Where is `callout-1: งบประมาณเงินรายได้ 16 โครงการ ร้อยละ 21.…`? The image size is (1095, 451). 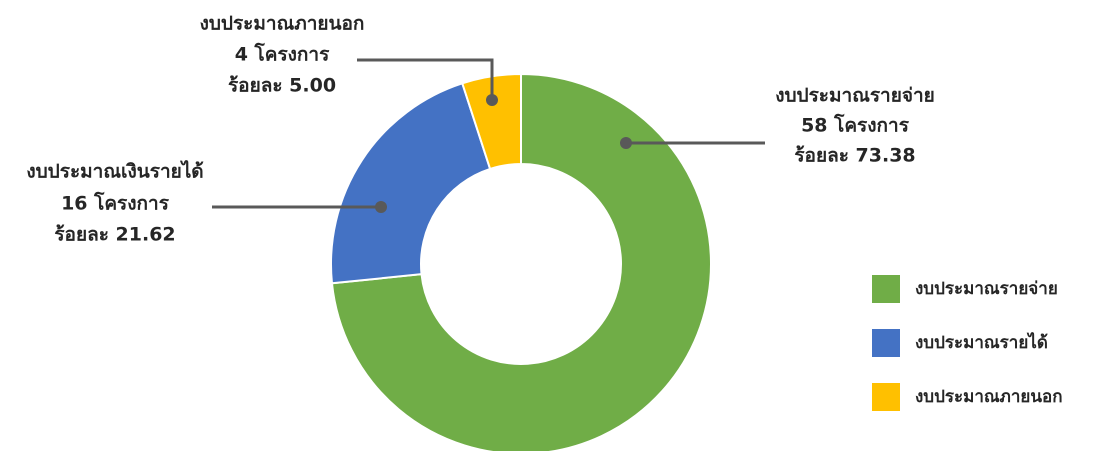
callout-1: งบประมาณเงินรายได้ 16 โครงการ ร้อยละ 21.… is located at coordinates (206, 203).